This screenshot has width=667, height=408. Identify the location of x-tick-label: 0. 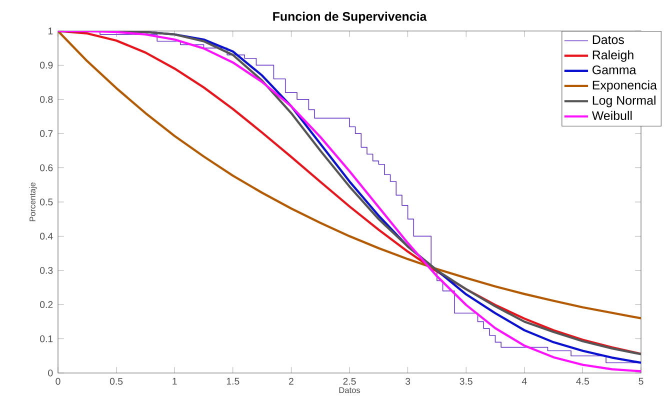
(58, 381).